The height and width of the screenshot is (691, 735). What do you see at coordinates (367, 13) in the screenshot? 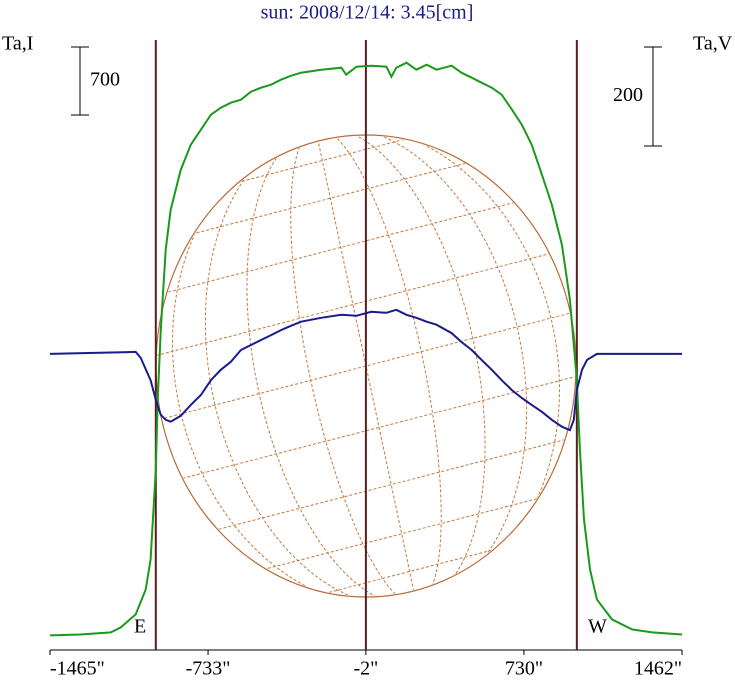
I see `chart-title: sun: 2008/12/14: 3.45[cm]` at bounding box center [367, 13].